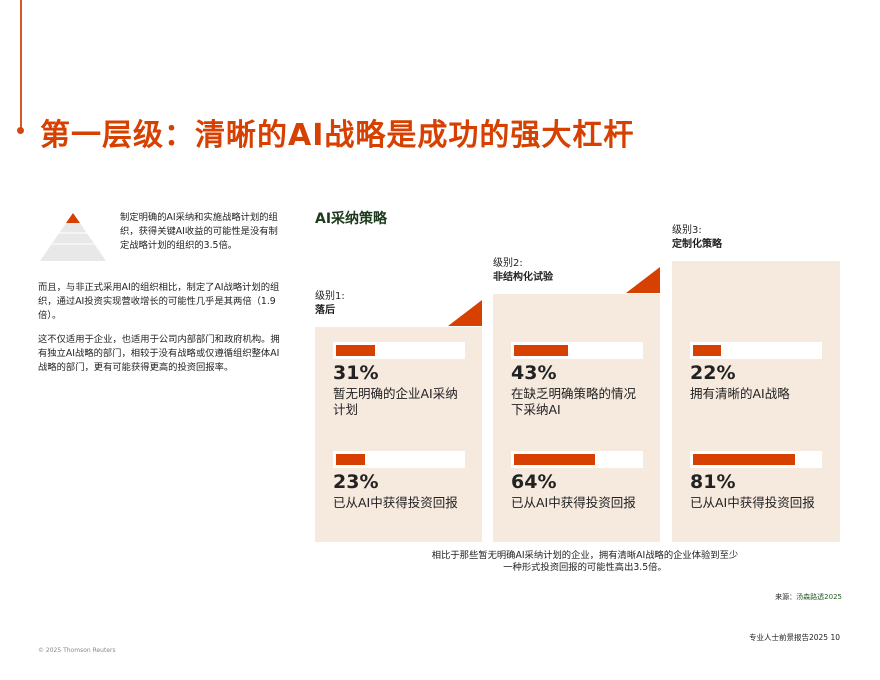  What do you see at coordinates (713, 373) in the screenshot?
I see `stat-percent: 22%` at bounding box center [713, 373].